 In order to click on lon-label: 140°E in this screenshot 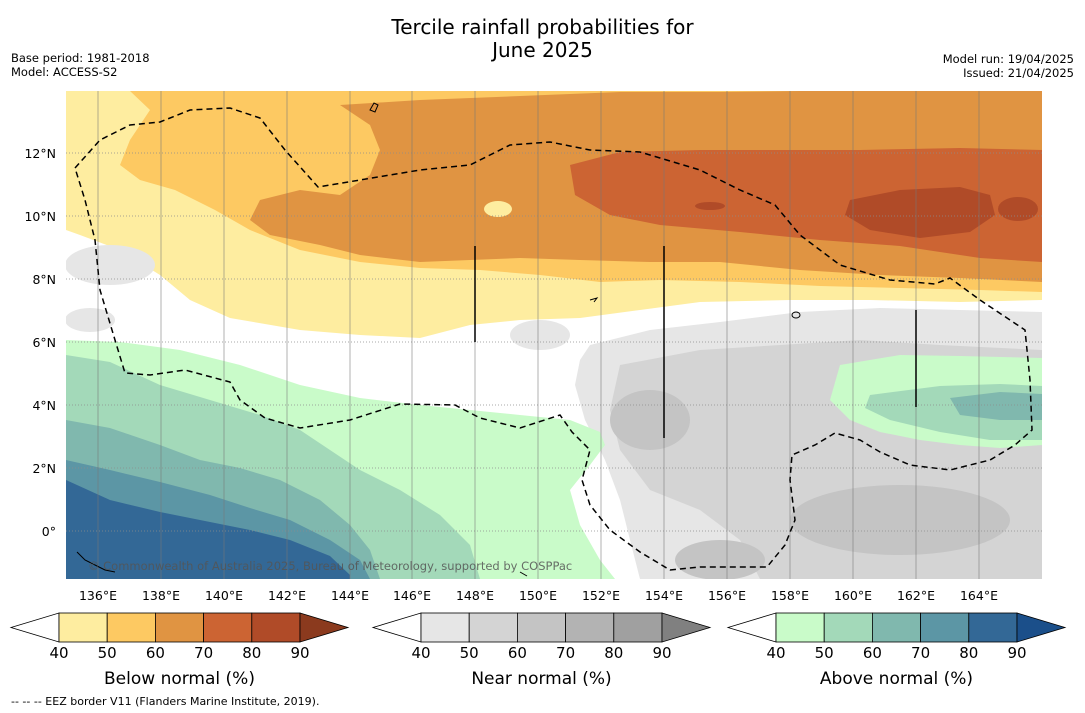, I will do `click(224, 595)`.